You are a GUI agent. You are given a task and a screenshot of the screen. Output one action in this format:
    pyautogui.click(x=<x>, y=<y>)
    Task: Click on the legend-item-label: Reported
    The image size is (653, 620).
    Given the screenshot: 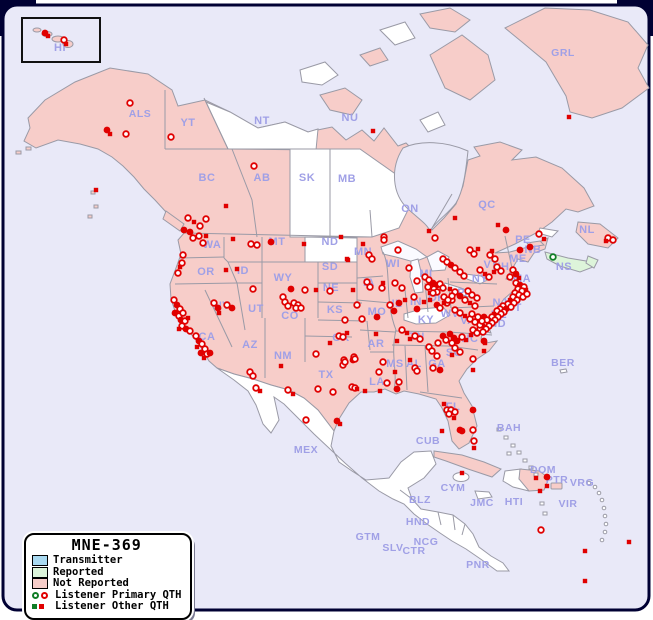 What is the action you would take?
    pyautogui.click(x=78, y=571)
    